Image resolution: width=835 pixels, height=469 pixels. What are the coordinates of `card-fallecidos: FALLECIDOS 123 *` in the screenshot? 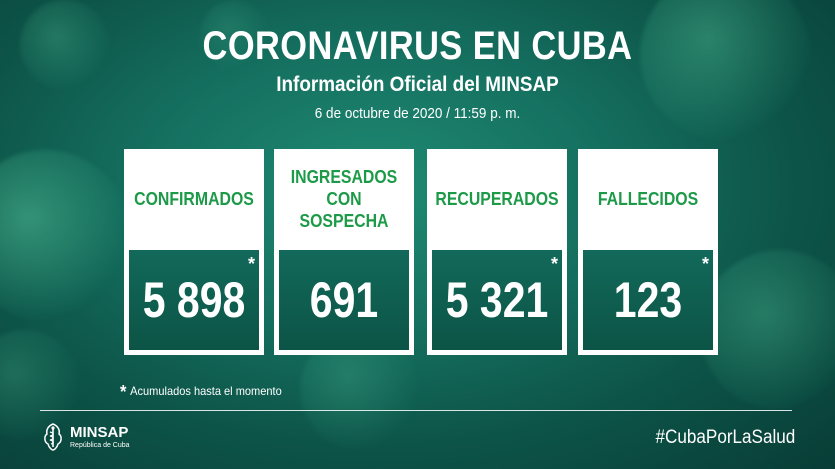 It's located at (648, 252).